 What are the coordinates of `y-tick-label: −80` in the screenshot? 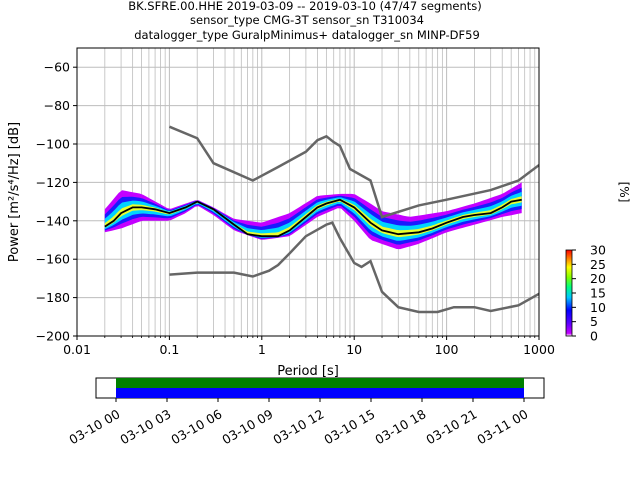 It's located at (57, 105).